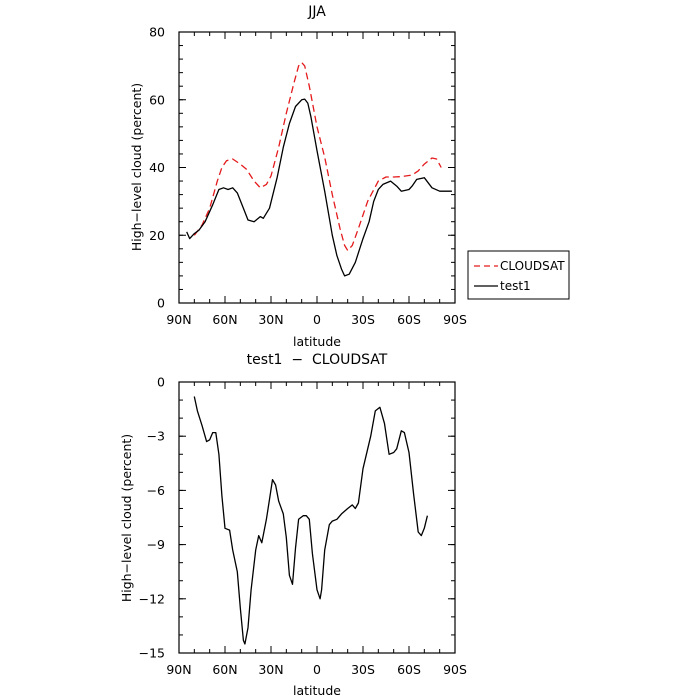  Describe the element at coordinates (152, 653) in the screenshot. I see `y-tick-label: −15` at that location.